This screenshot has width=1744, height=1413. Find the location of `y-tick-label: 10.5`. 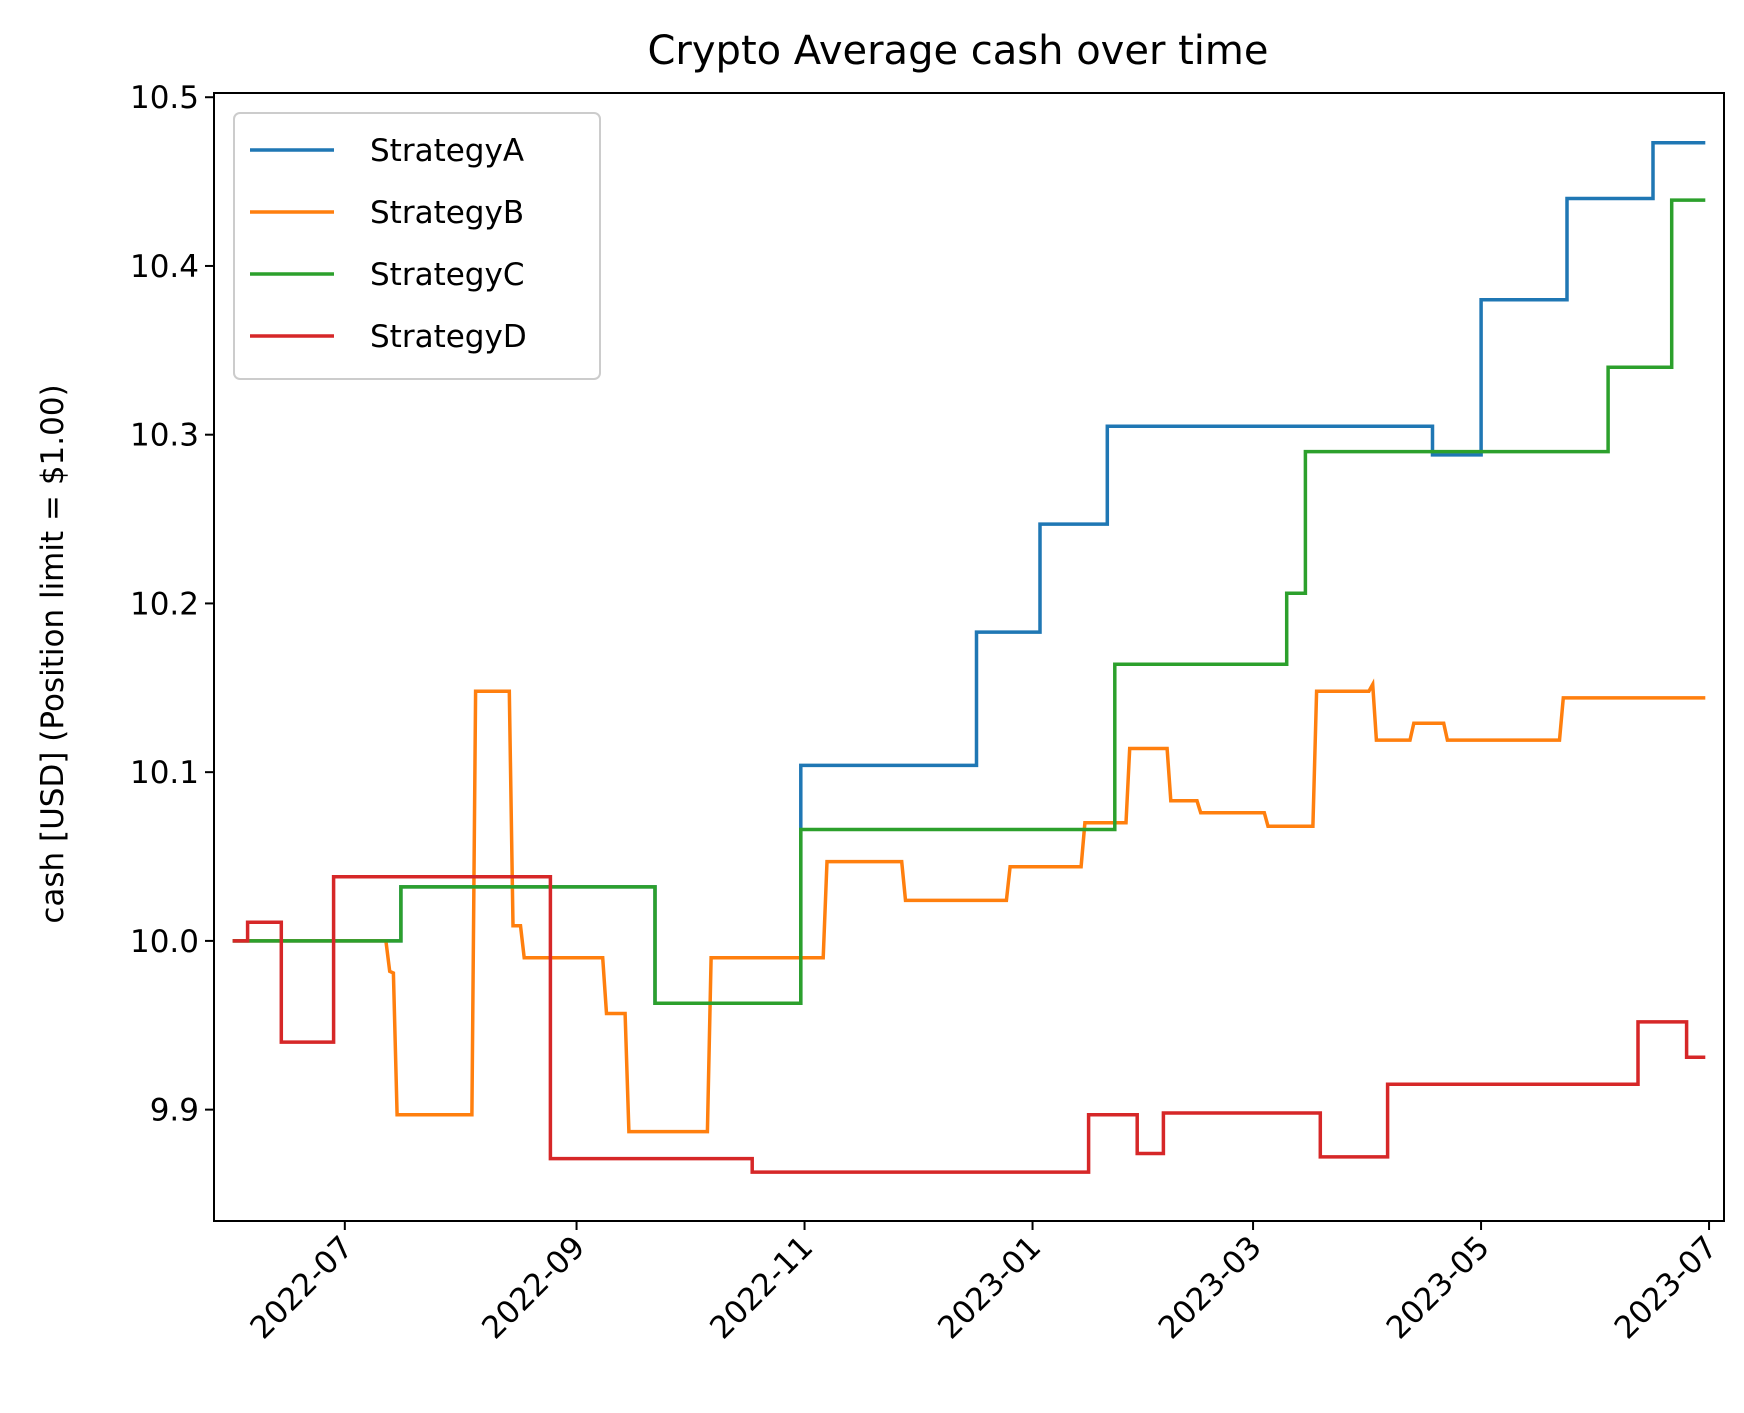

y-tick-label: 10.5 is located at coordinates (164, 98).